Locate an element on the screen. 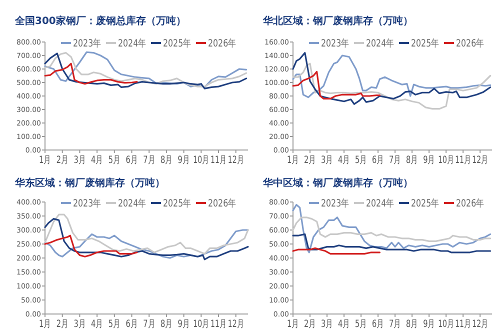 The height and width of the screenshot is (334, 500). chart-title: 华北区域：钢厂废钢库存（万吨） is located at coordinates (337, 21).